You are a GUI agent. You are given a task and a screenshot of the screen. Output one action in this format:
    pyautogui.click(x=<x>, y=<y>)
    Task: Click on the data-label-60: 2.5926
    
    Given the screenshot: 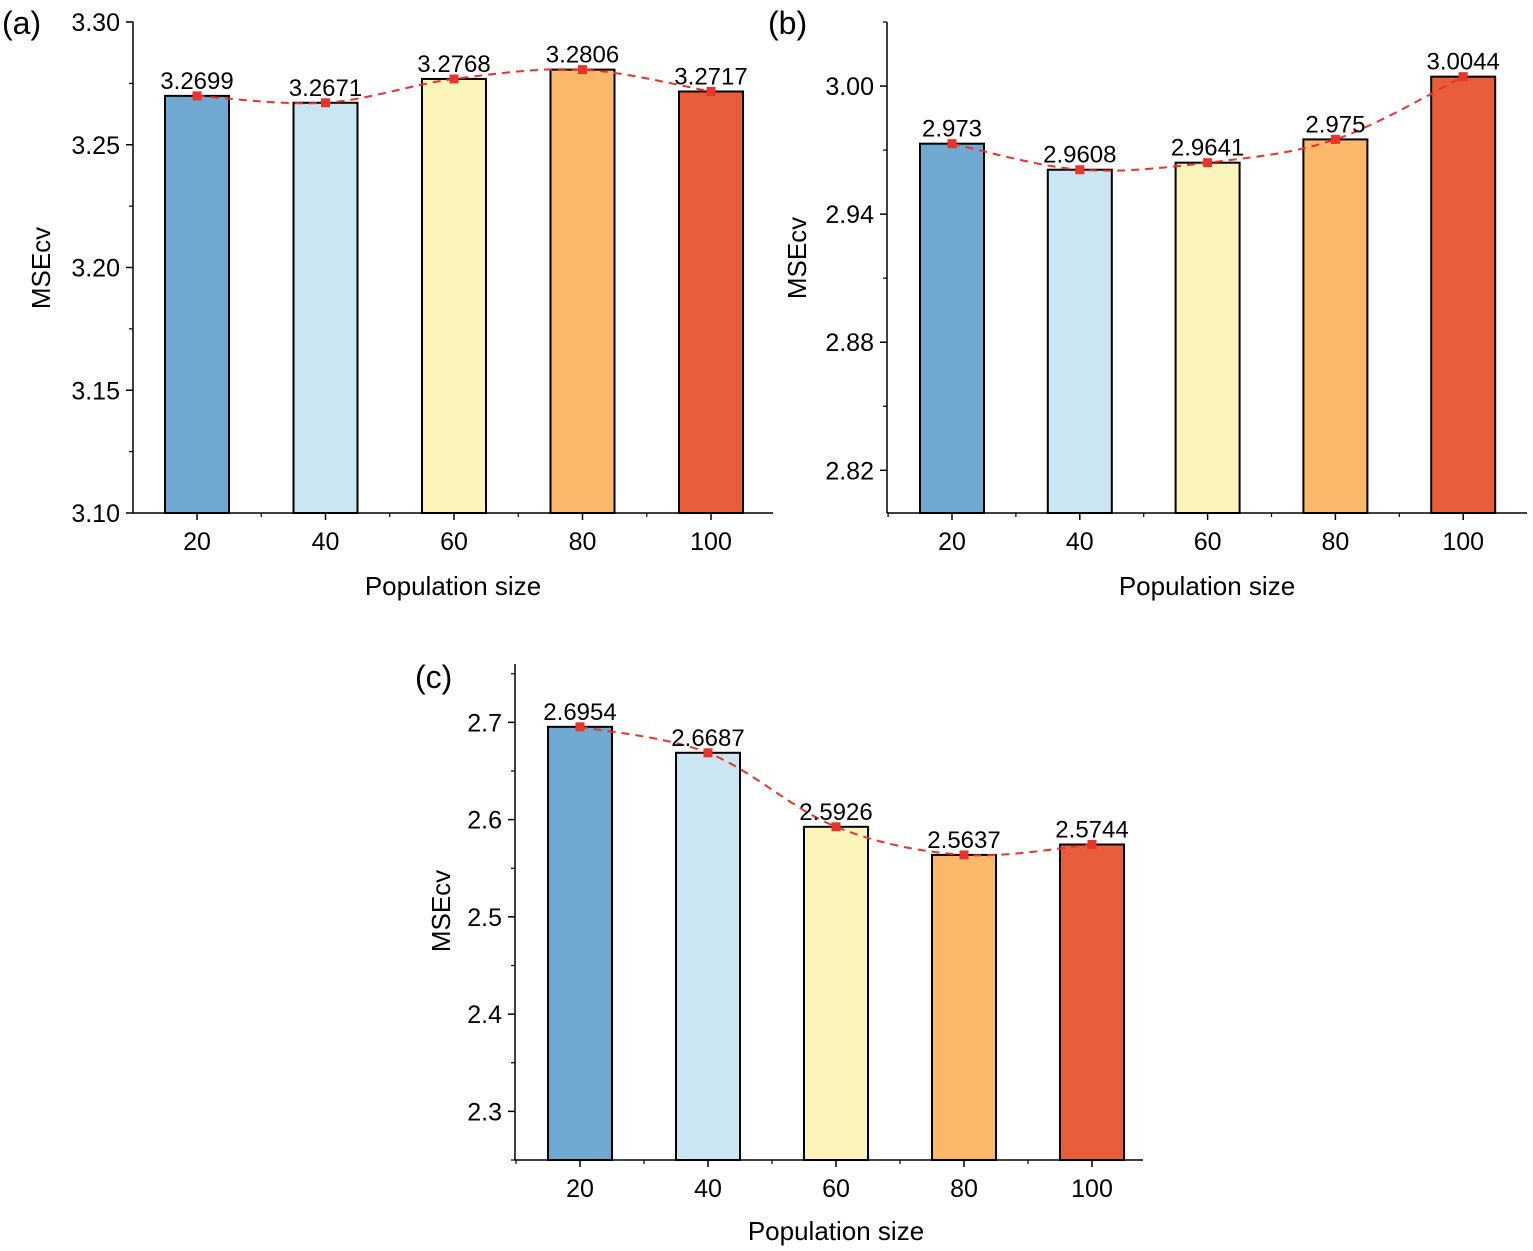 What is the action you would take?
    pyautogui.click(x=835, y=812)
    